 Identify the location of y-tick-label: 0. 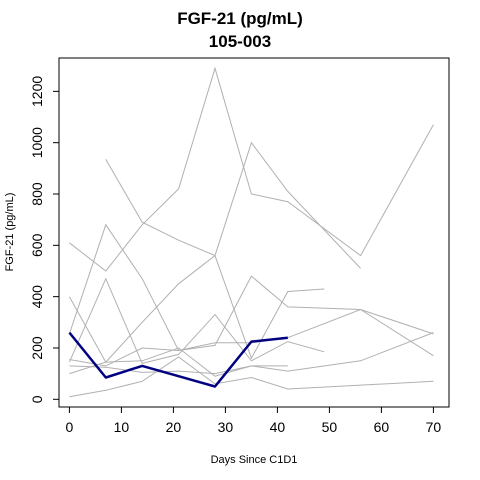
(37, 399).